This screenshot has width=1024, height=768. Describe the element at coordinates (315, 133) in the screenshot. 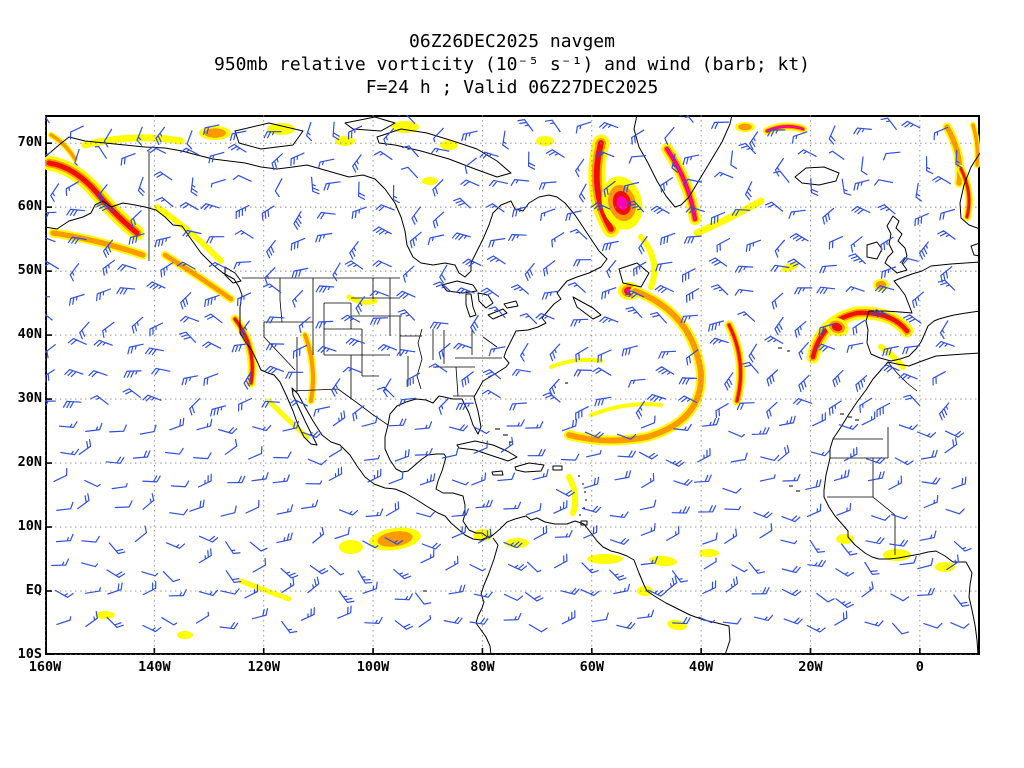

I see `coastline-arctic-islands` at that location.